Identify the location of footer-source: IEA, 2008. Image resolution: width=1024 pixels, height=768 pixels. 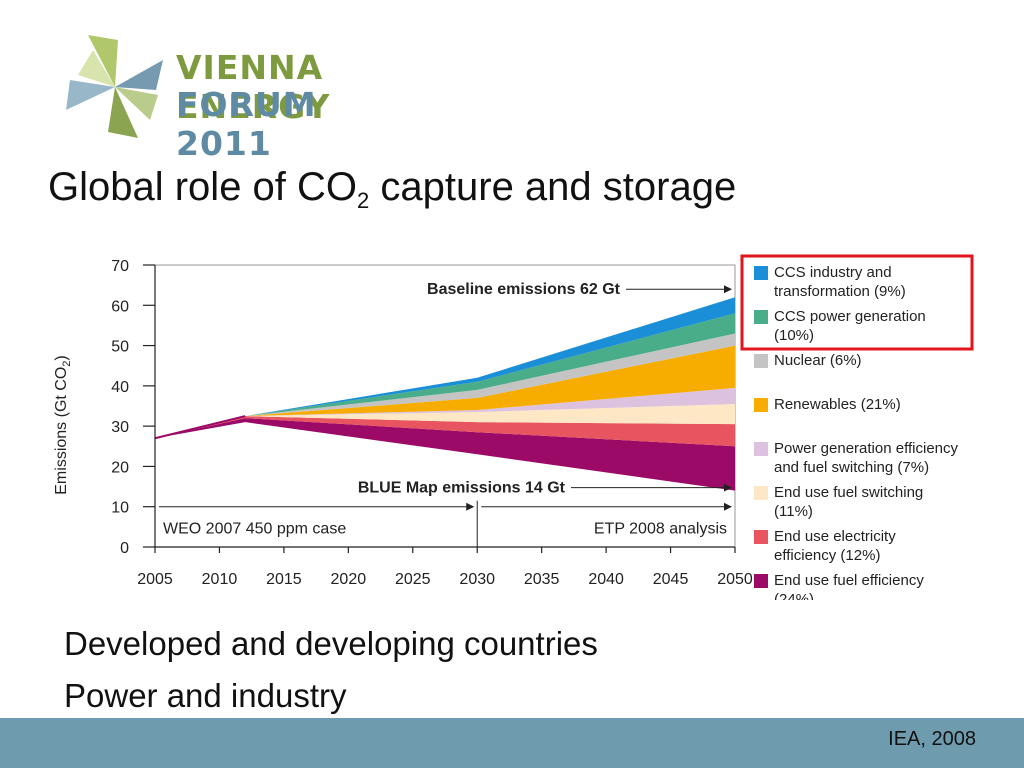
(932, 739).